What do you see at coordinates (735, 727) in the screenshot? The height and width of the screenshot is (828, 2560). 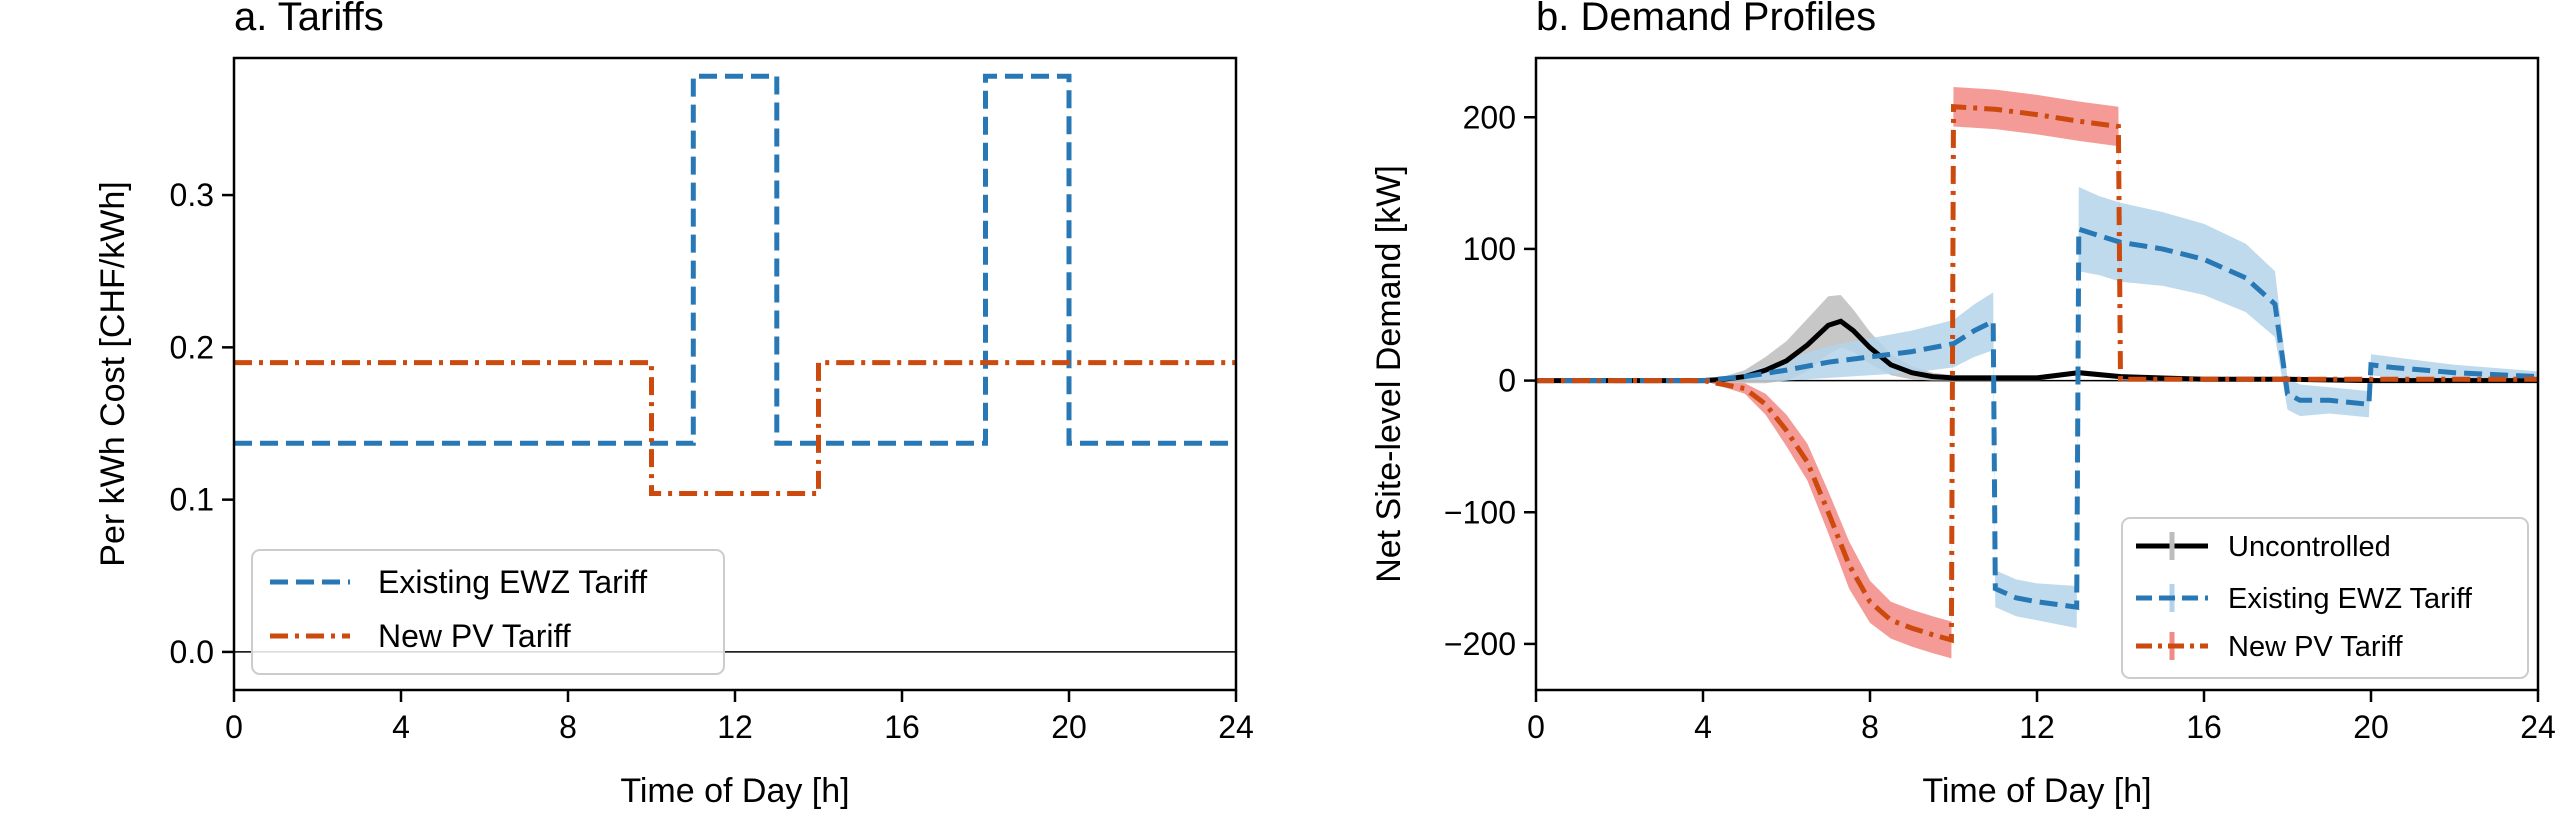 I see `tariffs-x-tick-label: 12` at bounding box center [735, 727].